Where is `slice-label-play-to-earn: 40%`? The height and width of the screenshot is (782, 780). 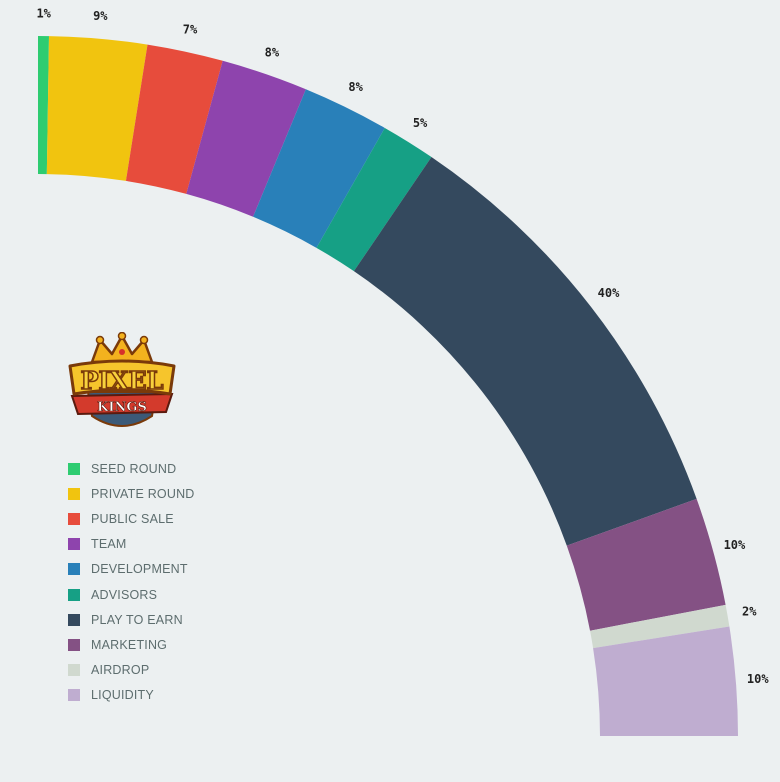
slice-label-play-to-earn: 40% is located at coordinates (609, 293).